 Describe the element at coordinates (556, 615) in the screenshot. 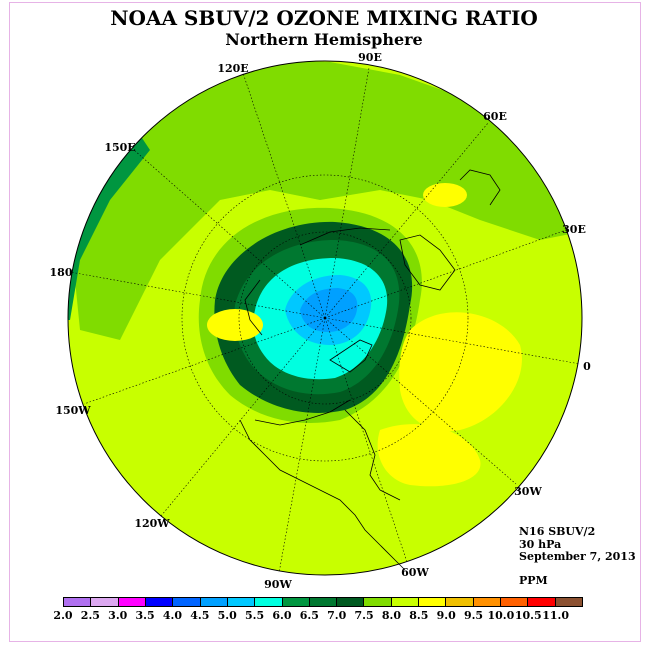

I see `color-scale-tick-label: 11.0` at that location.